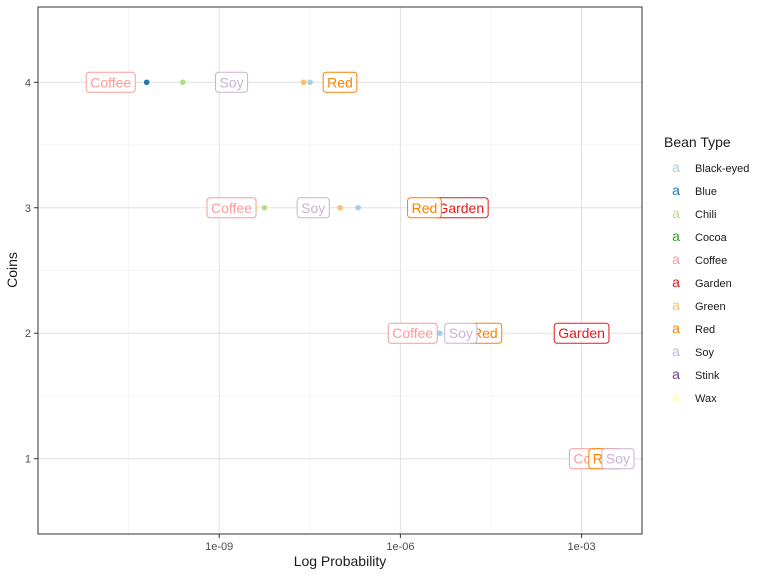  Describe the element at coordinates (694, 397) in the screenshot. I see `legend-item-wax: a Wax` at that location.